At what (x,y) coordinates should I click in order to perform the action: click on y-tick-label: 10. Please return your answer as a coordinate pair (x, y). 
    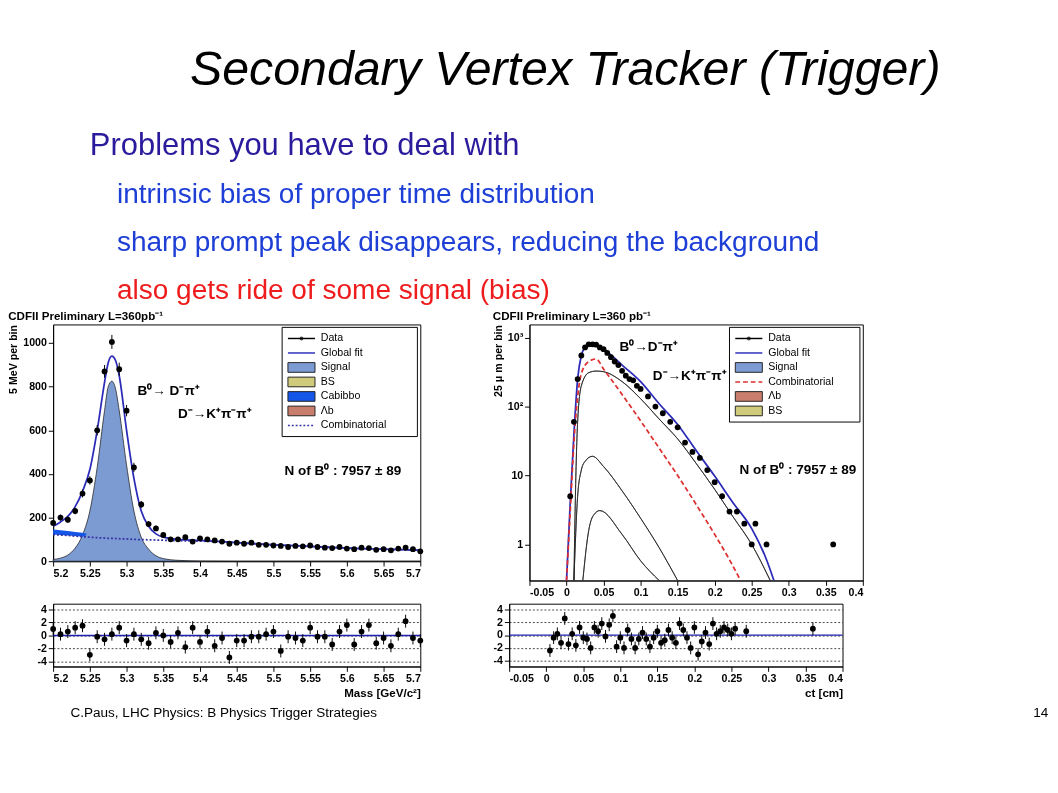
    Looking at the image, I should click on (517, 474).